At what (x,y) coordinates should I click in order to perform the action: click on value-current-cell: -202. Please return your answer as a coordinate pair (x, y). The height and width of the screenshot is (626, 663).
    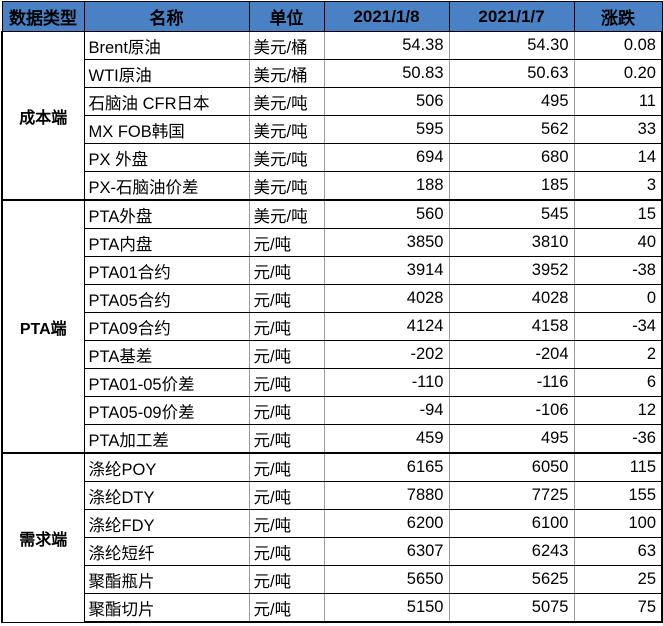
    Looking at the image, I should click on (386, 354).